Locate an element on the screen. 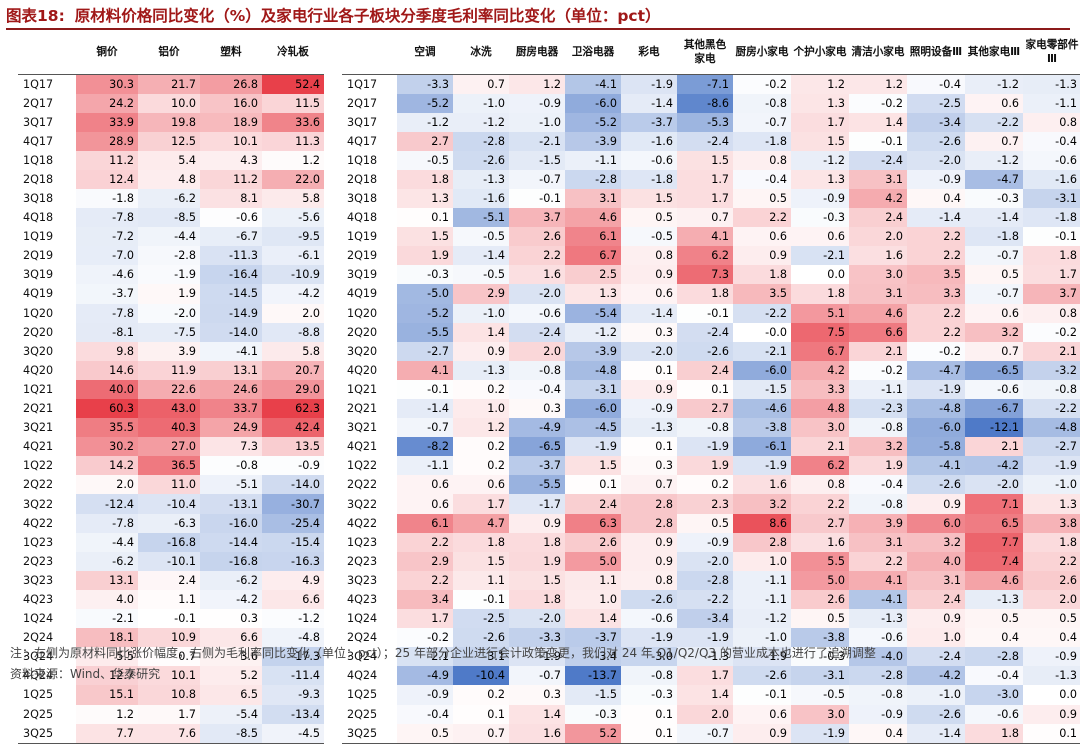 The width and height of the screenshot is (1080, 744). value-cell: -2.1 is located at coordinates (107, 619).